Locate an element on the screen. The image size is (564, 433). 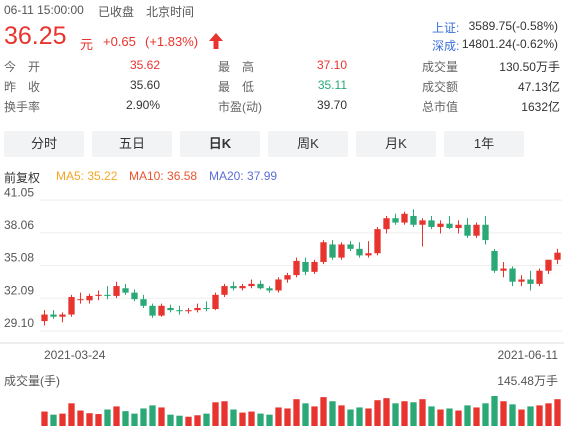
x-label: 2021-06-11 is located at coordinates (528, 355).